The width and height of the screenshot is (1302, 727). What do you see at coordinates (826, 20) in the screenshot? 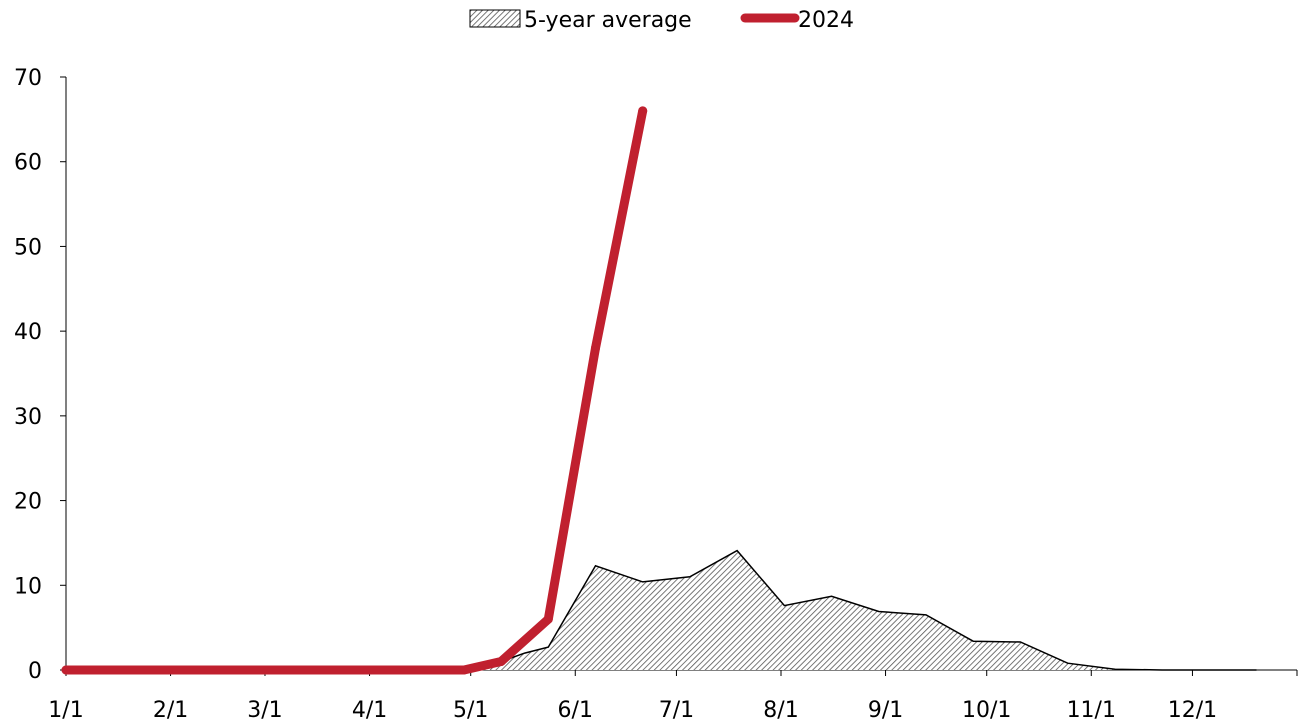
I see `legend-label-2024: 2024` at bounding box center [826, 20].